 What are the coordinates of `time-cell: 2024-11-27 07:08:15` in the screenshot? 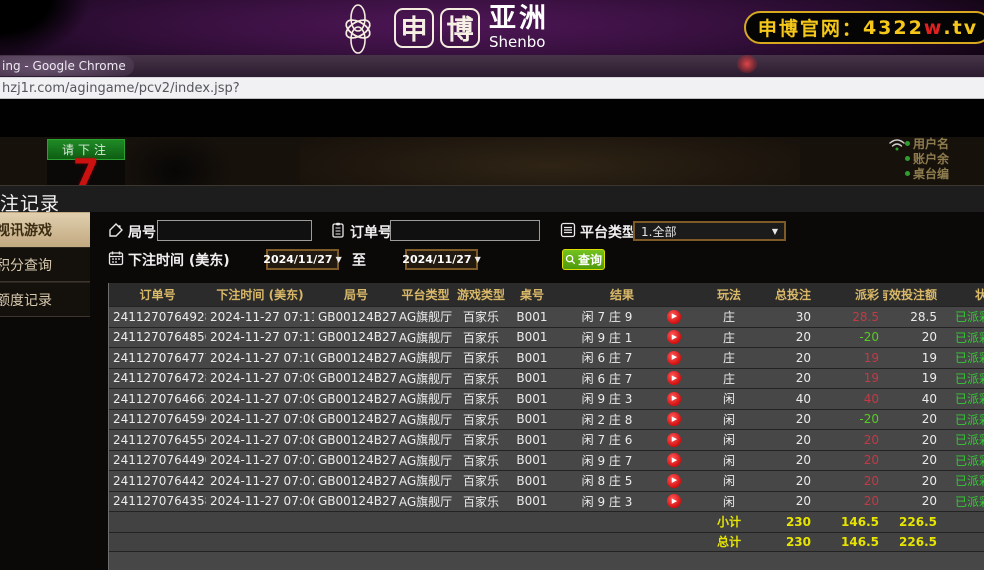 It's located at (262, 439).